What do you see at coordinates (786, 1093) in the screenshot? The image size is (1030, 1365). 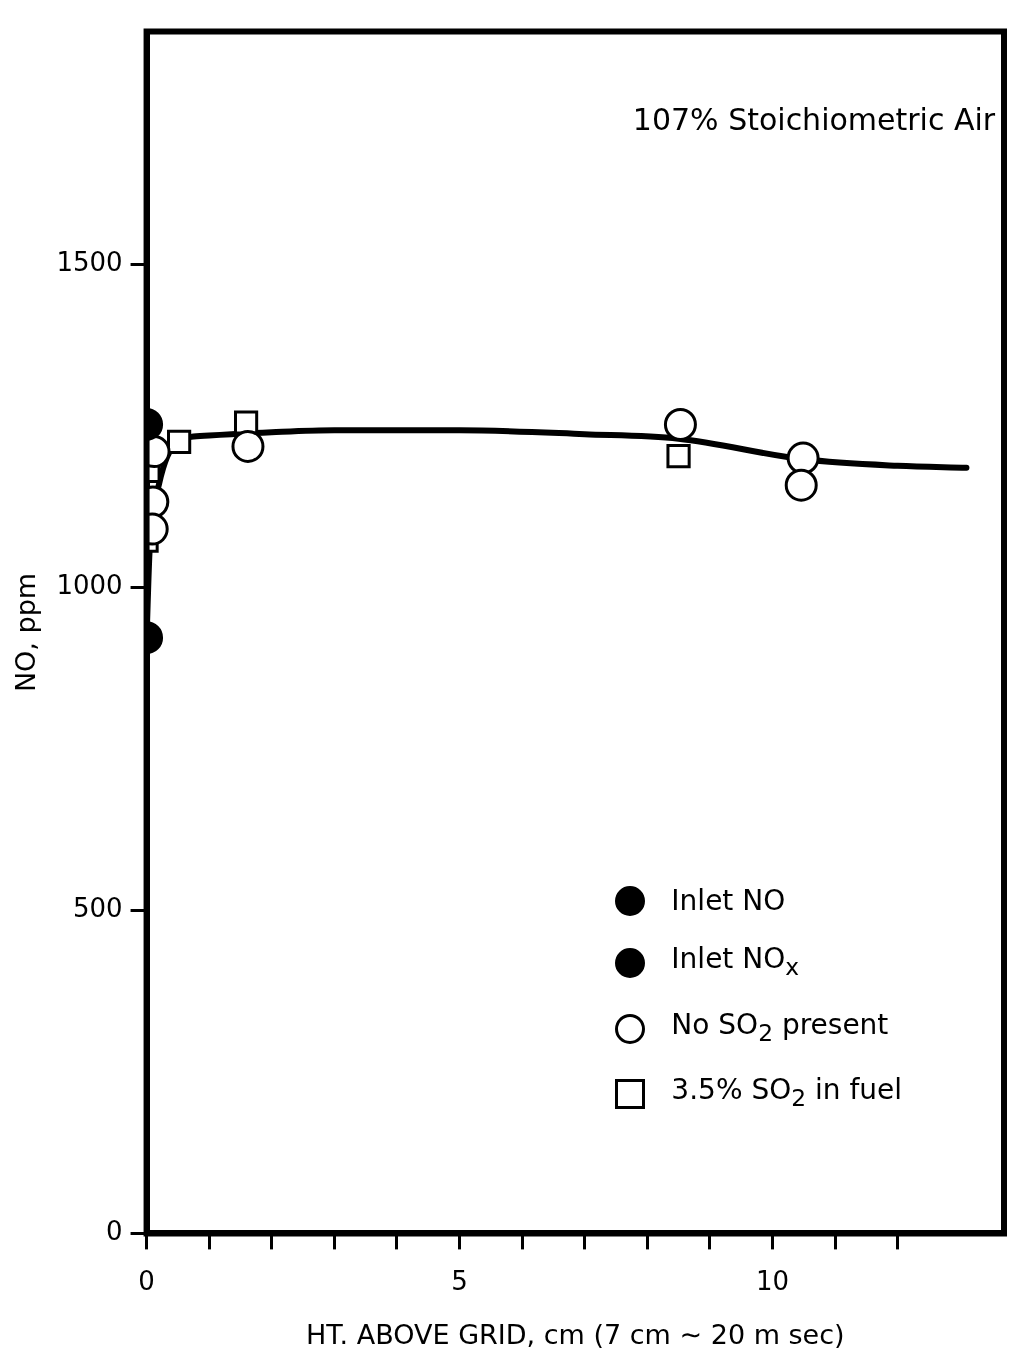 I see `legend-label: 3.5% SO$_{2}$ in fuel` at bounding box center [786, 1093].